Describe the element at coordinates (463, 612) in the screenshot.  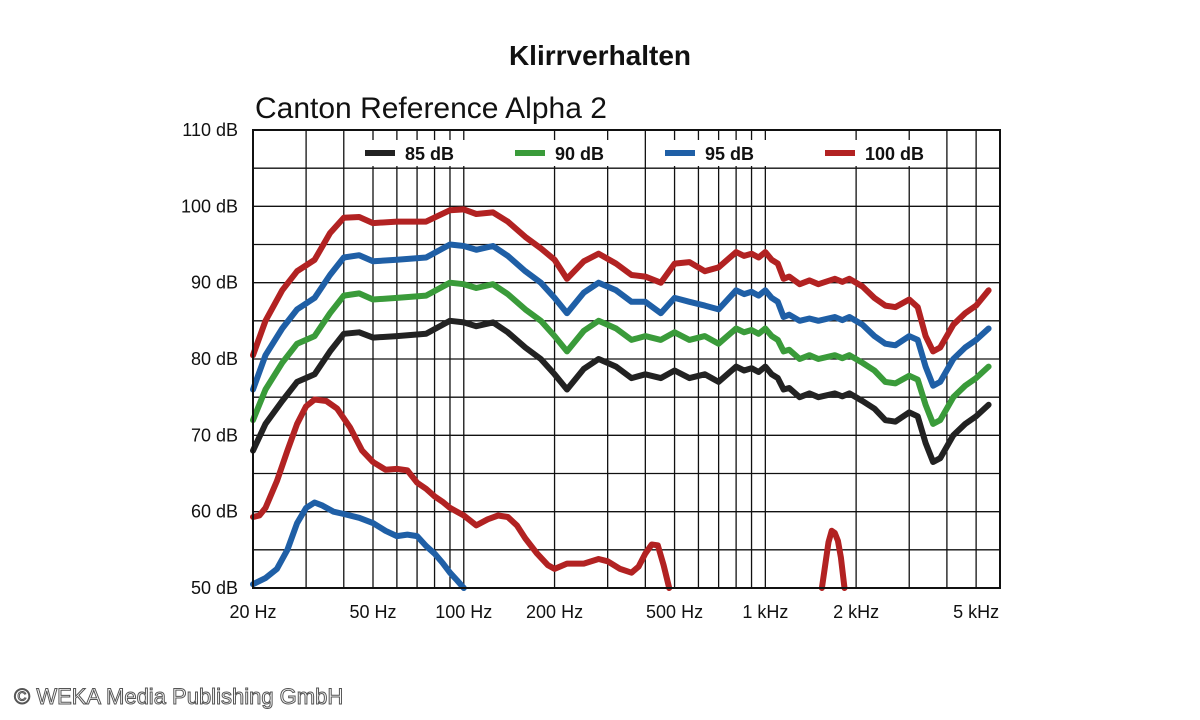
I see `x-tick-label: 100 Hz` at that location.